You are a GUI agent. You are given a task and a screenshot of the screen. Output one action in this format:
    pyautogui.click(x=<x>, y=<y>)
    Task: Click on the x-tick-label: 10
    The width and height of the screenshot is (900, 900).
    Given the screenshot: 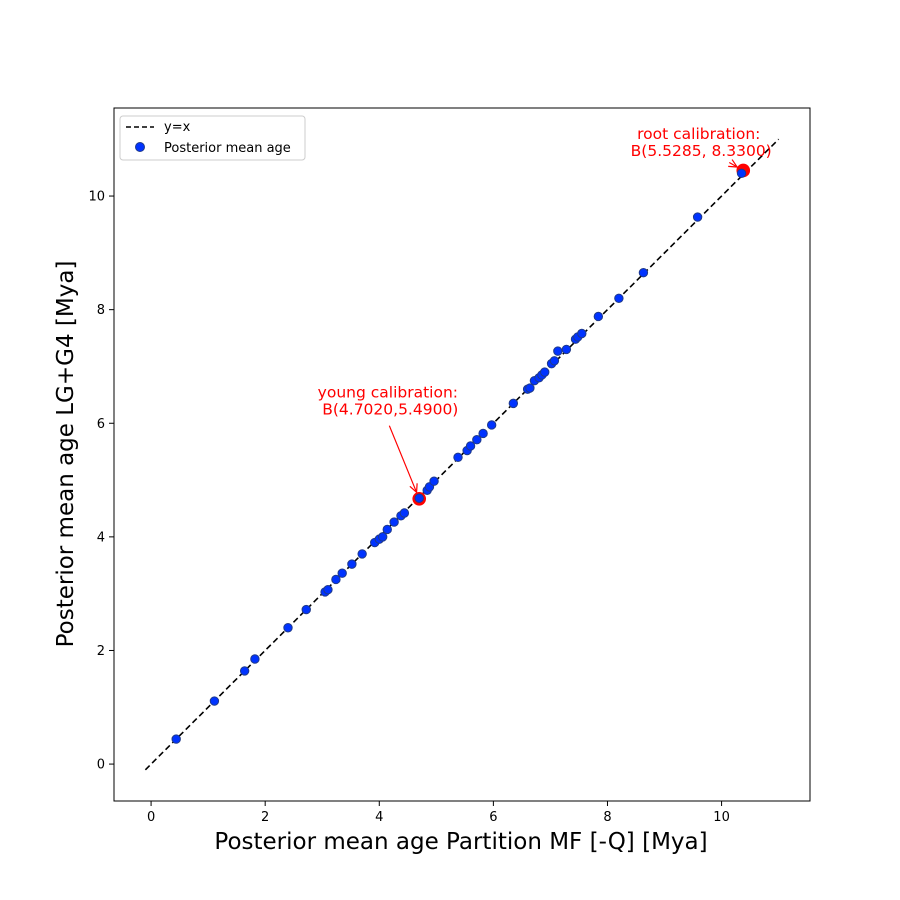 What is the action you would take?
    pyautogui.click(x=721, y=817)
    